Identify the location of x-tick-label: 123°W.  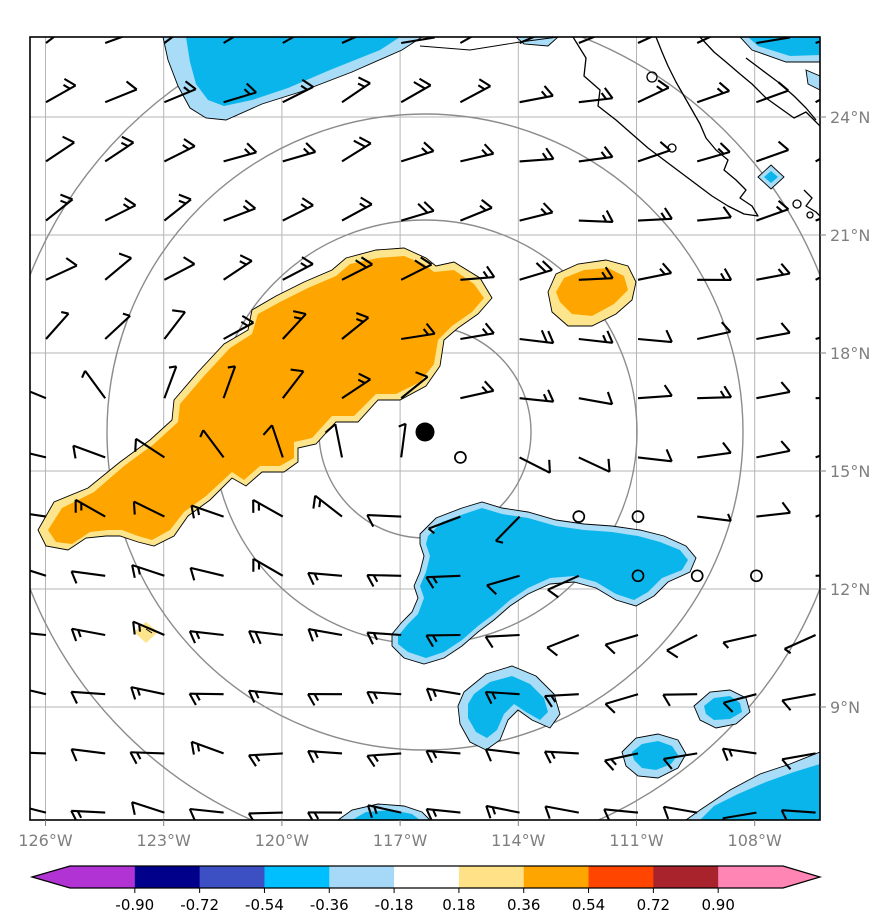
(164, 840).